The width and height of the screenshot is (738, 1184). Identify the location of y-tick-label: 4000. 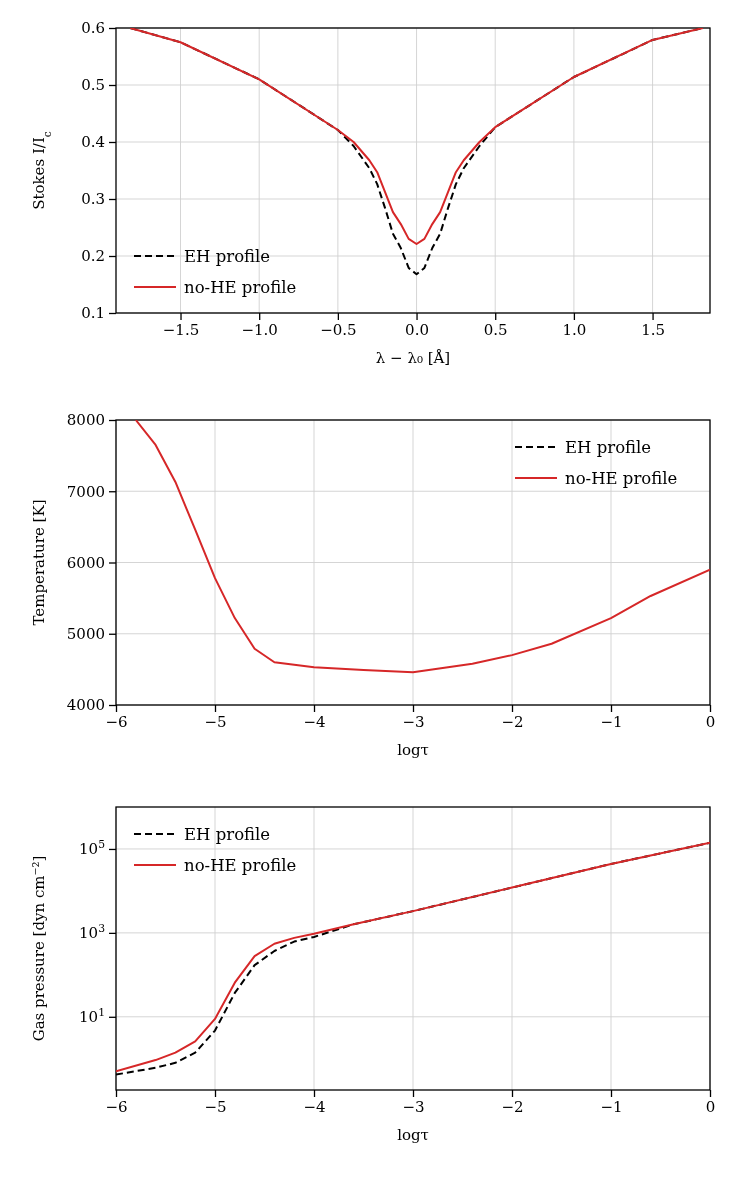
(85, 705).